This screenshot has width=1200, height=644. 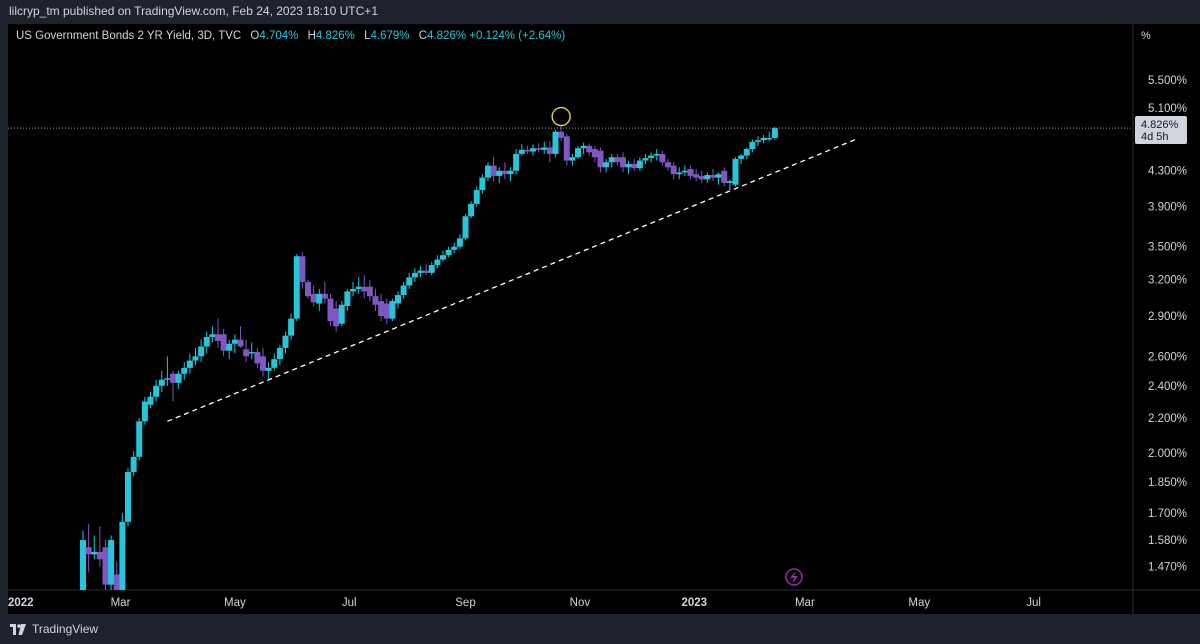 I want to click on price-tick-label: 2.000%, so click(x=1167, y=454).